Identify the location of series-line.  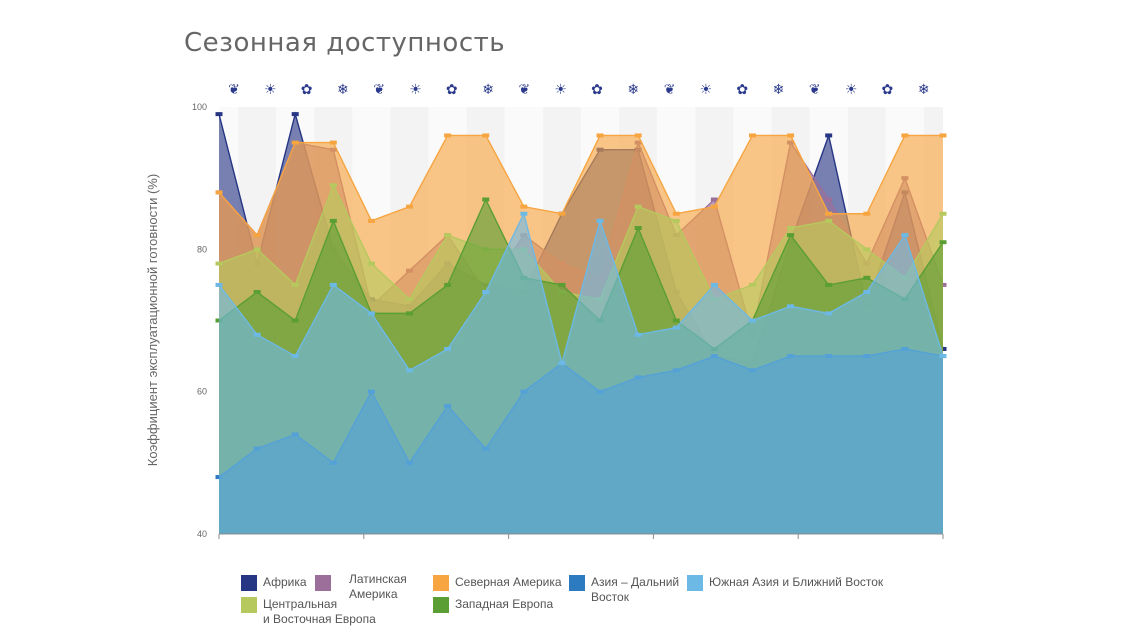
(580, 185).